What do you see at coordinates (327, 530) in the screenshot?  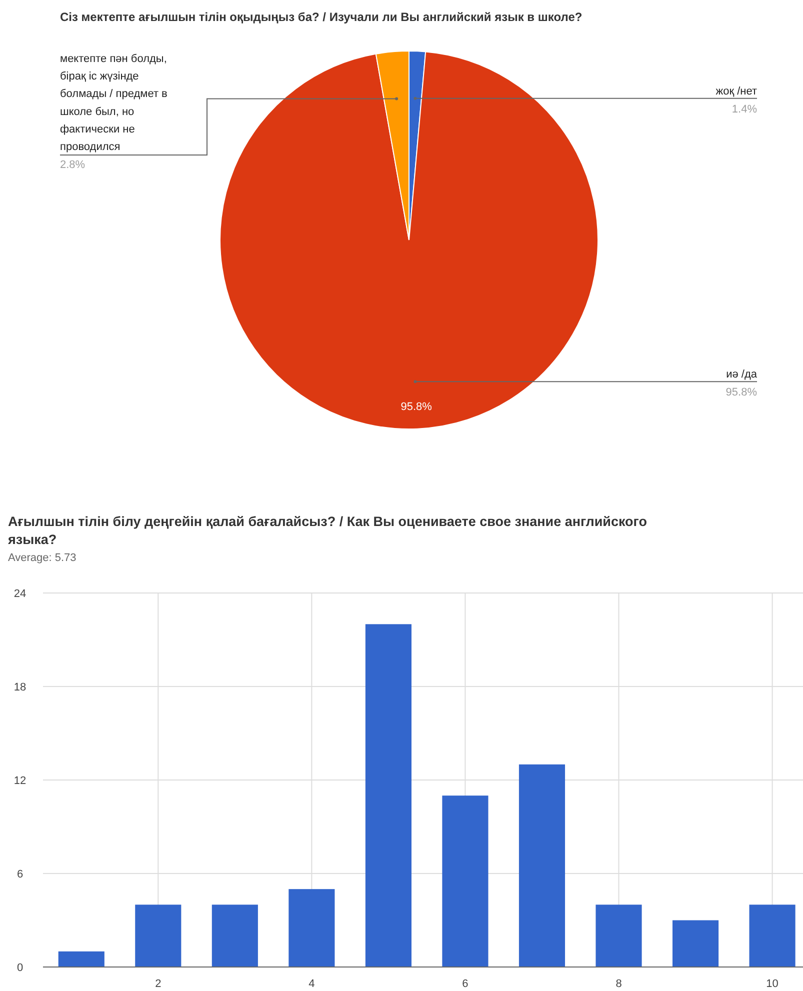 I see `chart-title: Ағылшын тілін білу деңгейін қалай бағалайсыз? / Как Вы оцениваете свое знание английского языка?` at bounding box center [327, 530].